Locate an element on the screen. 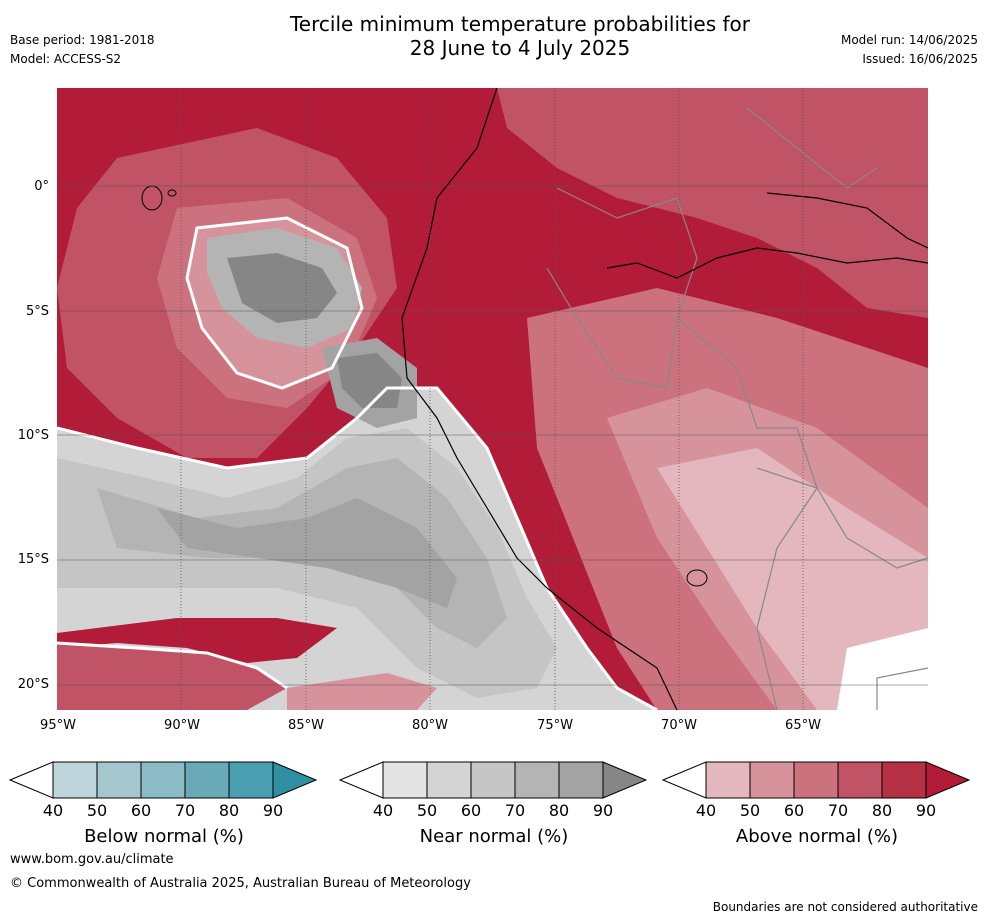 Image resolution: width=988 pixels, height=919 pixels. near-normal-colorbar is located at coordinates (493, 780).